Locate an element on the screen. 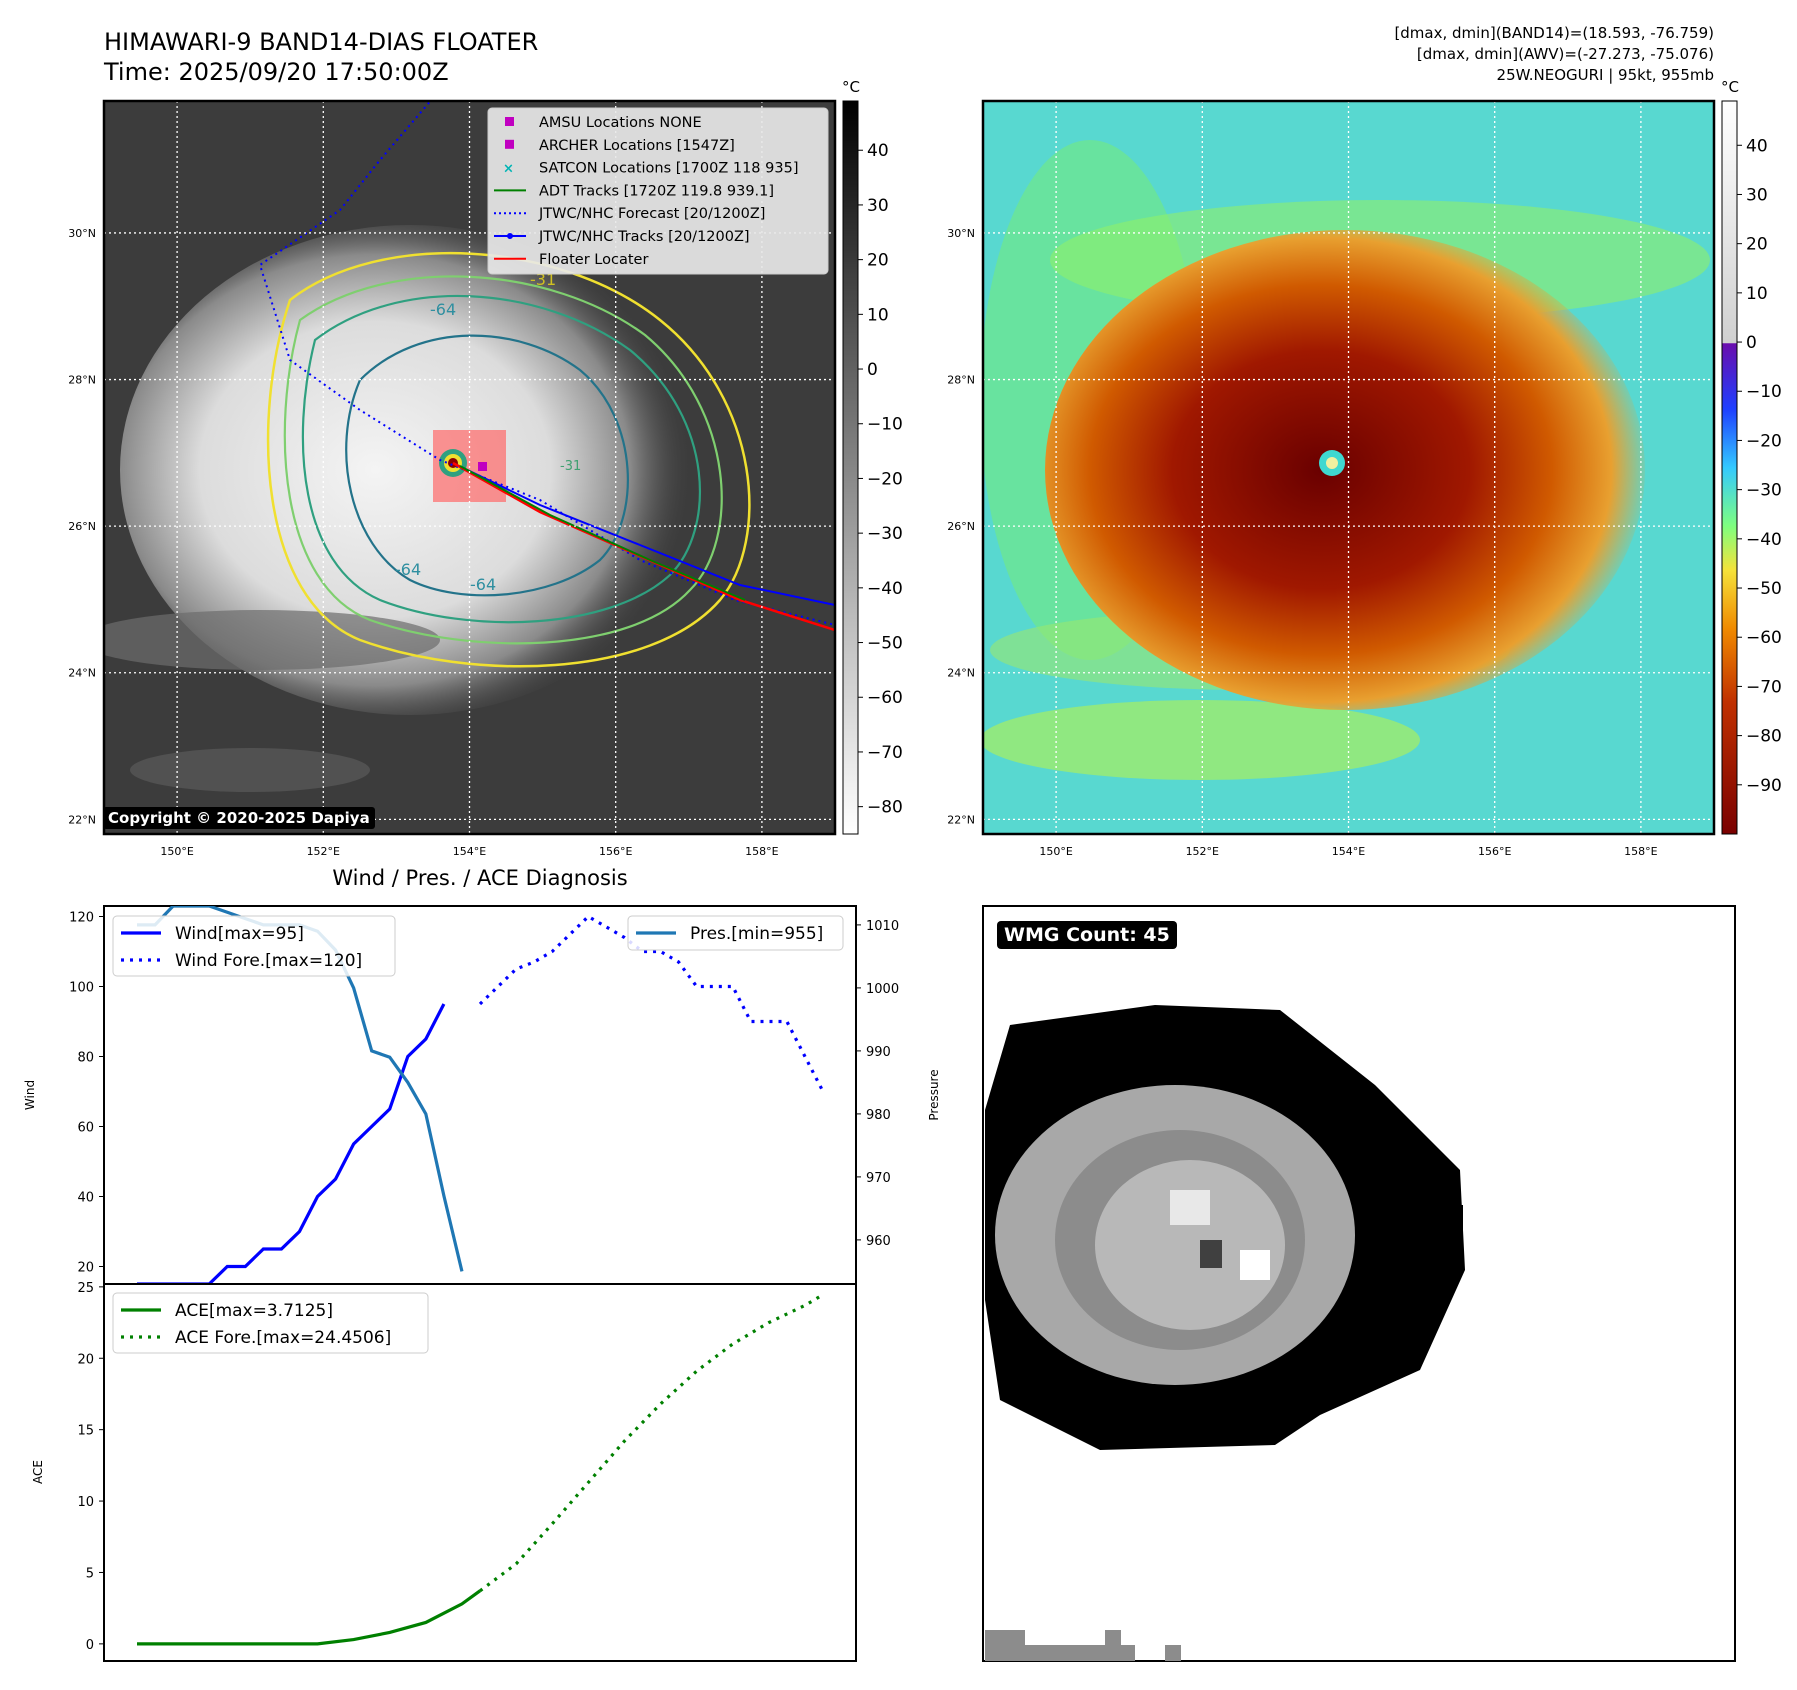 Image resolution: width=1797 pixels, height=1690 pixels. figure-title: HIMAWARI-9 BAND14-DIAS FLOATER is located at coordinates (321, 42).